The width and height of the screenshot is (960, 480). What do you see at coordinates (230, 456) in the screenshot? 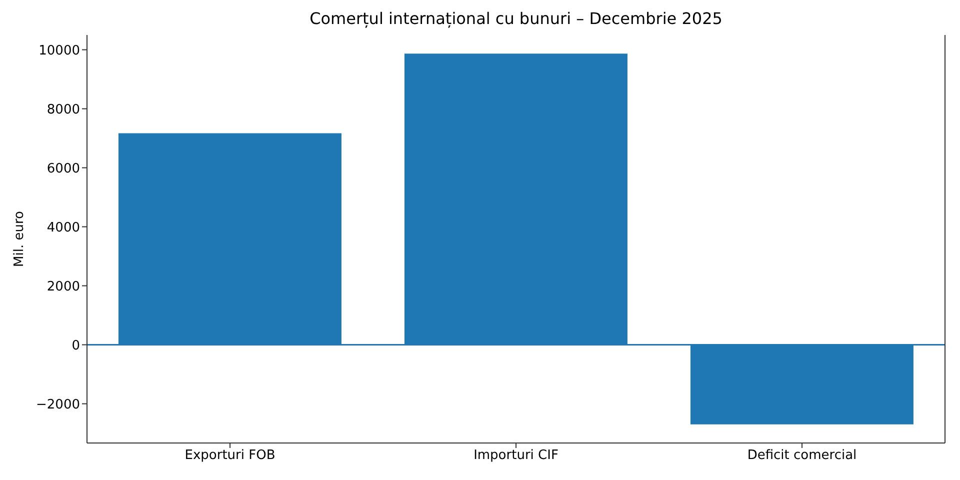
I see `x-tick-label: Exporturi FOB` at bounding box center [230, 456].